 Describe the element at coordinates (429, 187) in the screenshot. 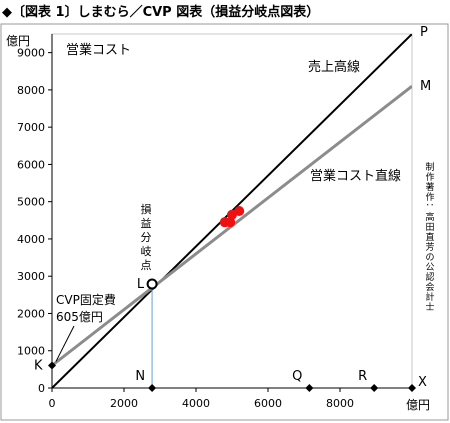

I see `credit-char: 著` at that location.